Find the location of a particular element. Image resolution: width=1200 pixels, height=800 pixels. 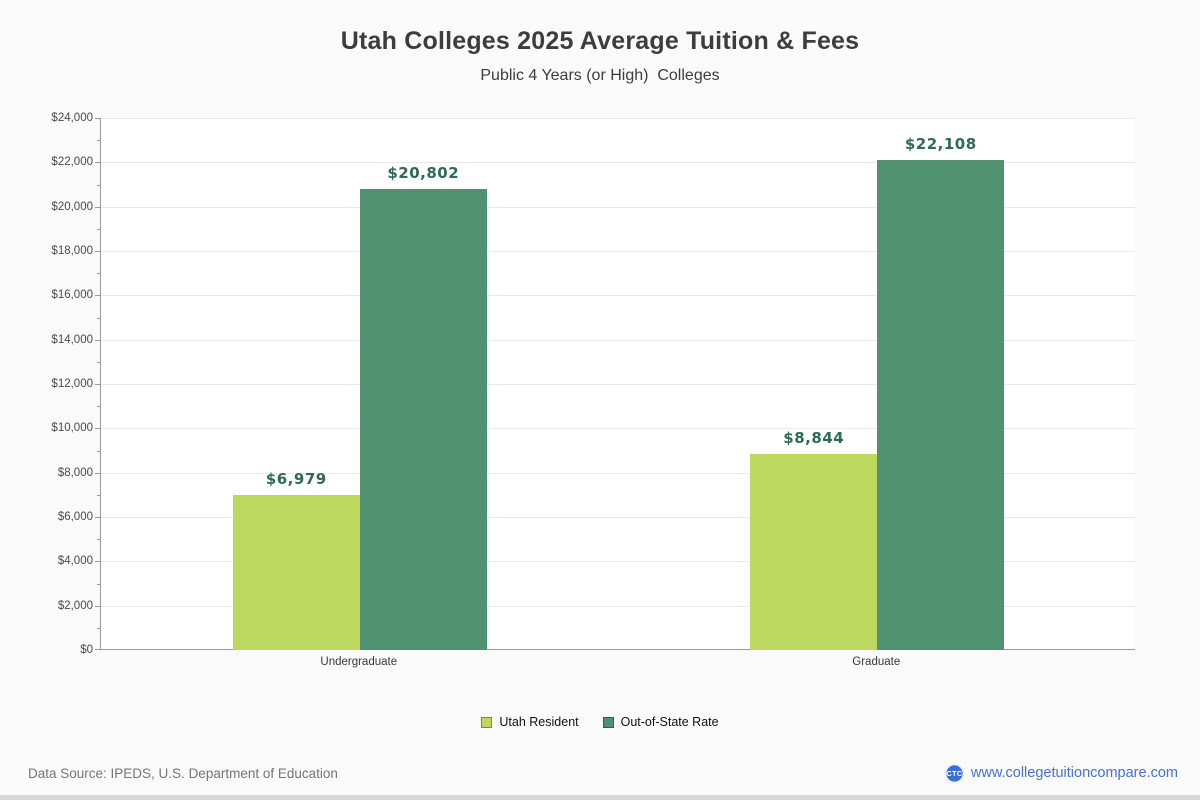

y-axis-tick-label: $22,000 is located at coordinates (72, 162).